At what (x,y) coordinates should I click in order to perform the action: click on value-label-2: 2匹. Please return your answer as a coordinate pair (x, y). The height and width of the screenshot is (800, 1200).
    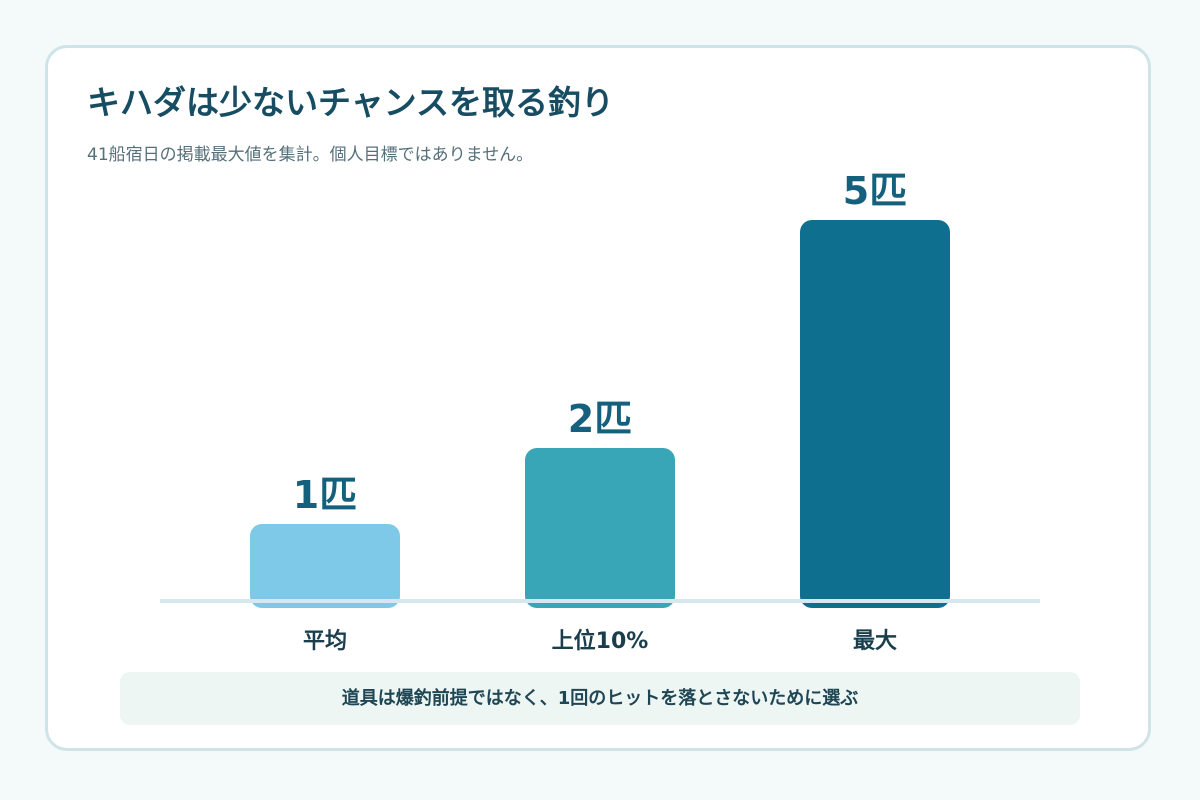
    Looking at the image, I should click on (600, 419).